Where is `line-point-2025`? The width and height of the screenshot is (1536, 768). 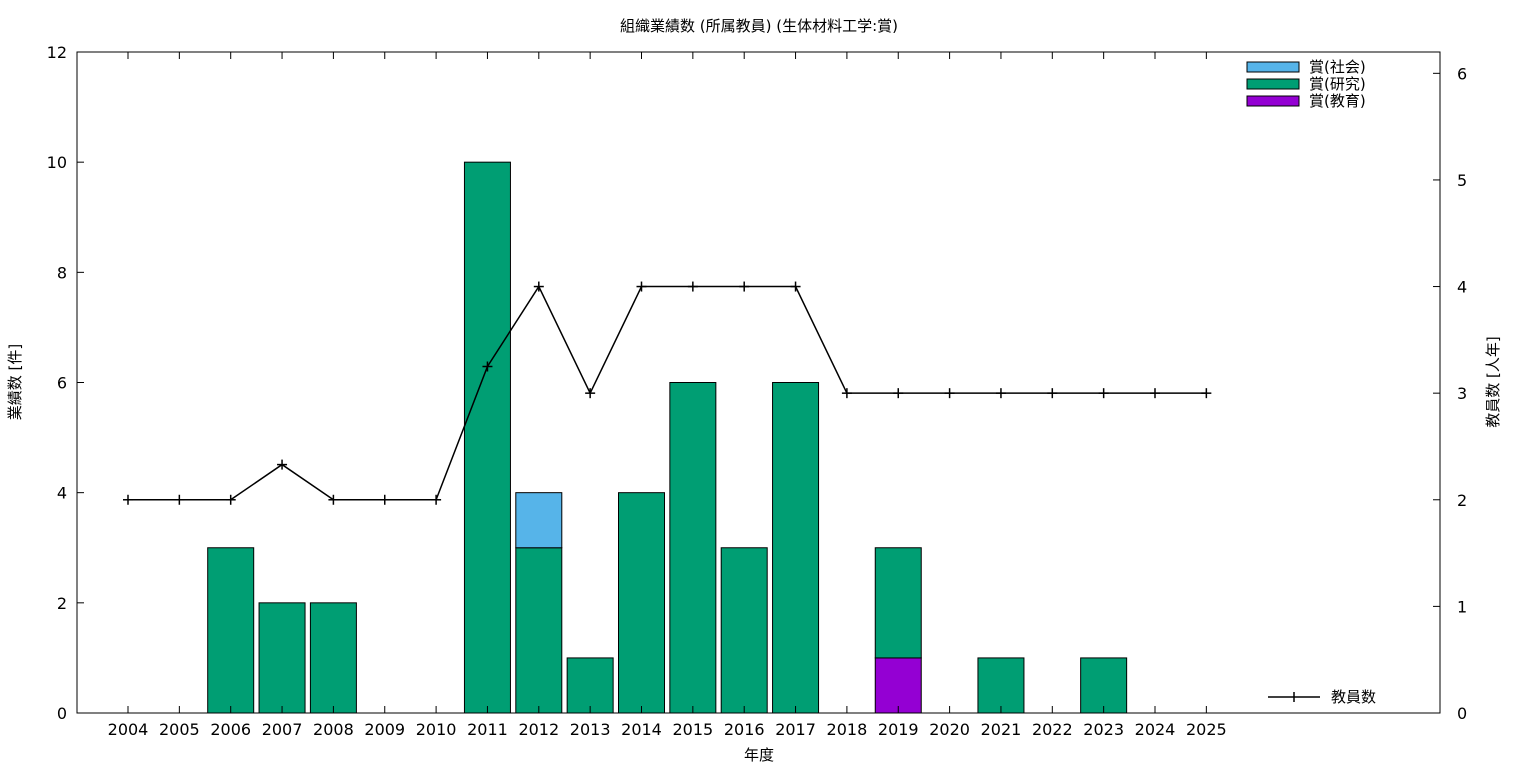
line-point-2025 is located at coordinates (1206, 393).